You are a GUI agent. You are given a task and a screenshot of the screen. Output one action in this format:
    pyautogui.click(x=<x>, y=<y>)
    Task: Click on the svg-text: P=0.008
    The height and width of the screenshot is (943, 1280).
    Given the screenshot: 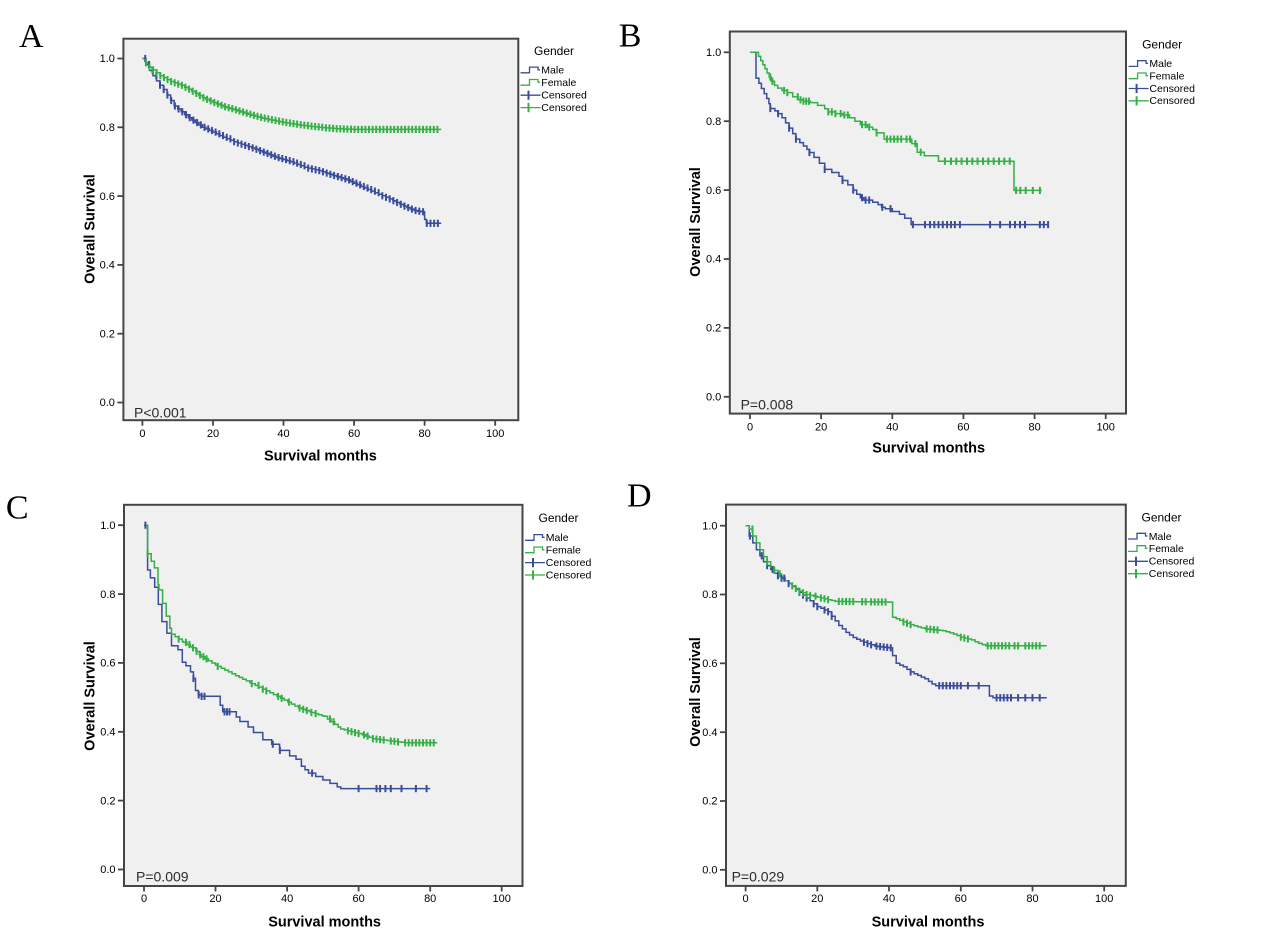 What is the action you would take?
    pyautogui.click(x=767, y=404)
    